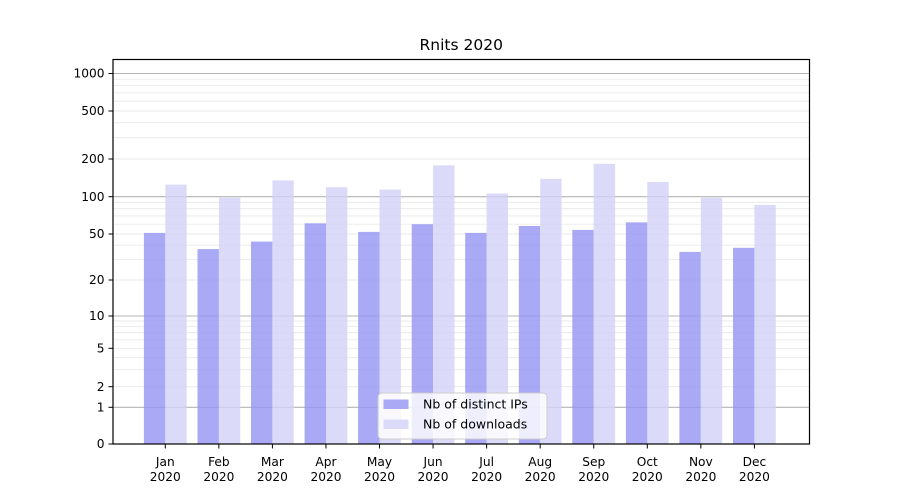 The height and width of the screenshot is (500, 900). I want to click on bar-downloads-jul, so click(497, 318).